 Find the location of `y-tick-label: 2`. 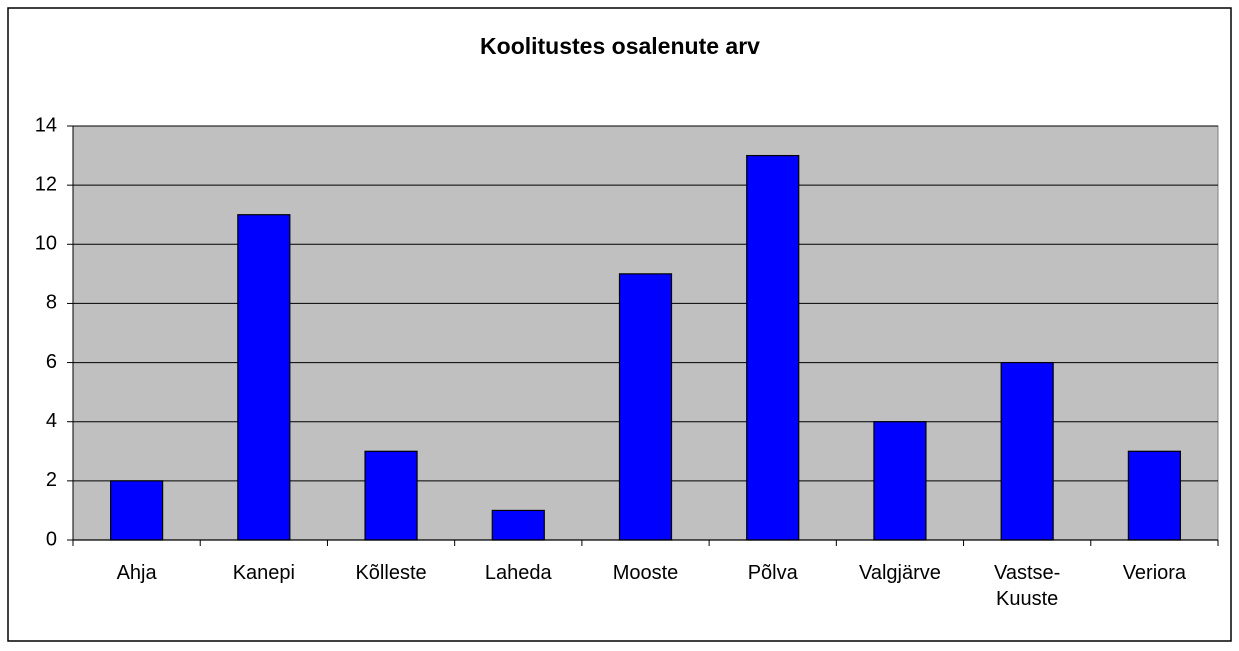

y-tick-label: 2 is located at coordinates (51, 480).